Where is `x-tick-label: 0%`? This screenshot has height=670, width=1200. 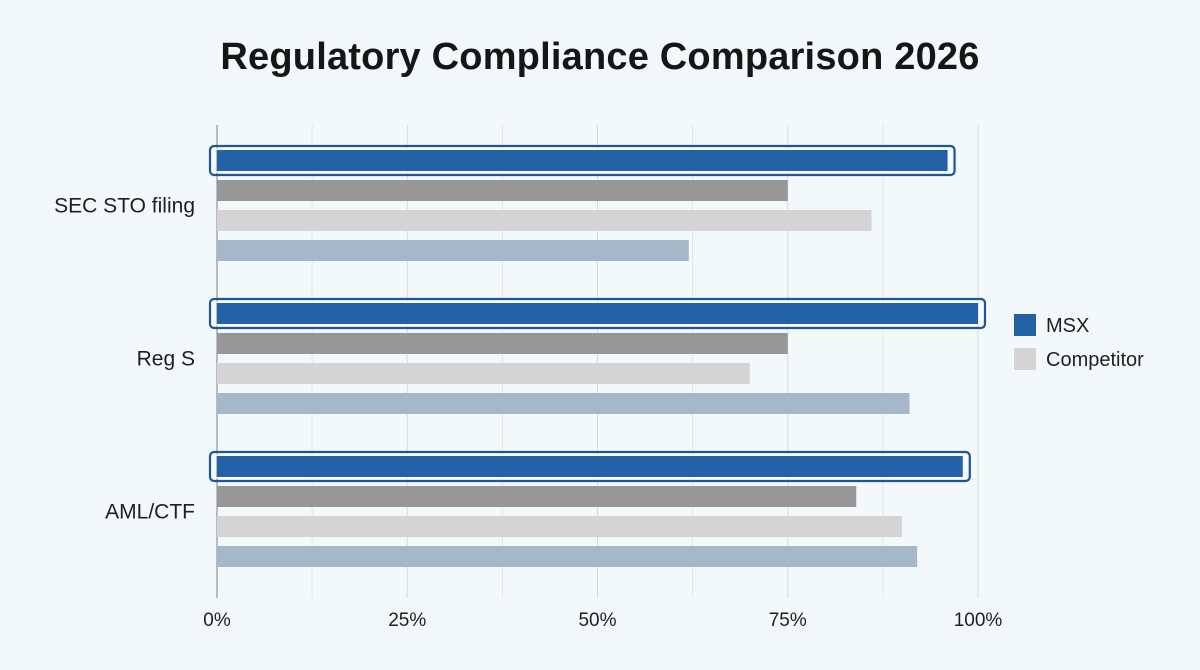 x-tick-label: 0% is located at coordinates (217, 620).